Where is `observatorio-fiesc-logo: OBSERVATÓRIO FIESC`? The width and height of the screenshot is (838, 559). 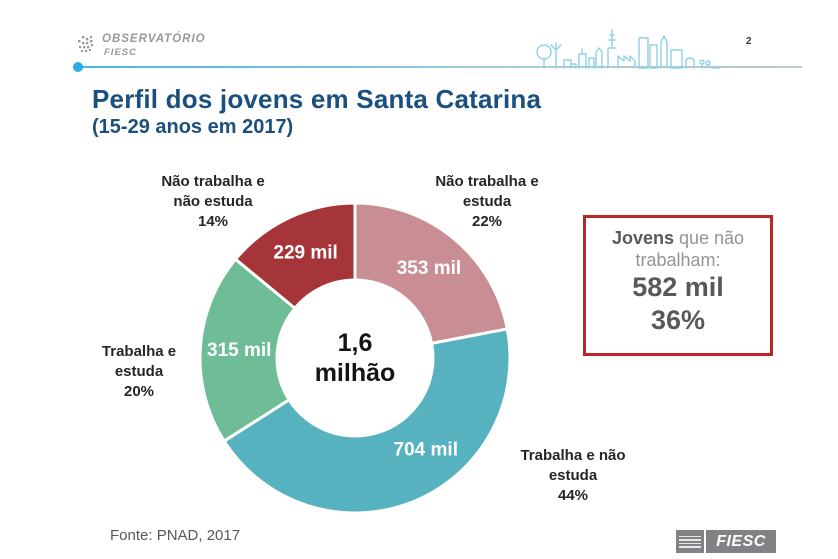 observatorio-fiesc-logo: OBSERVATÓRIO FIESC is located at coordinates (141, 45).